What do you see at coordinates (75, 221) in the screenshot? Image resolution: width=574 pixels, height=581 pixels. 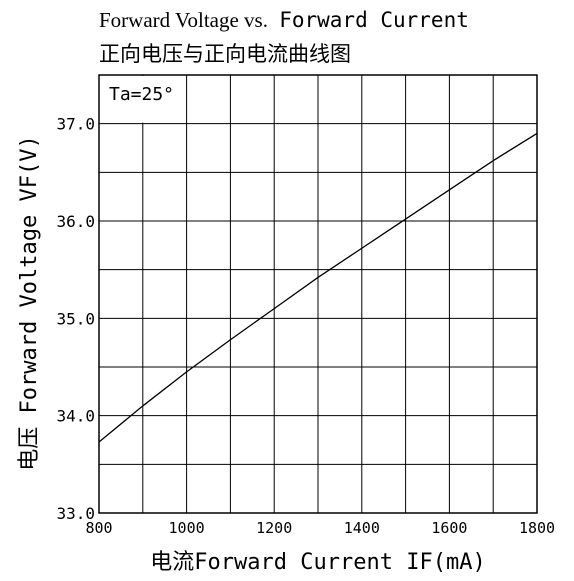 I see `y-tick-label: 36.0` at bounding box center [75, 221].